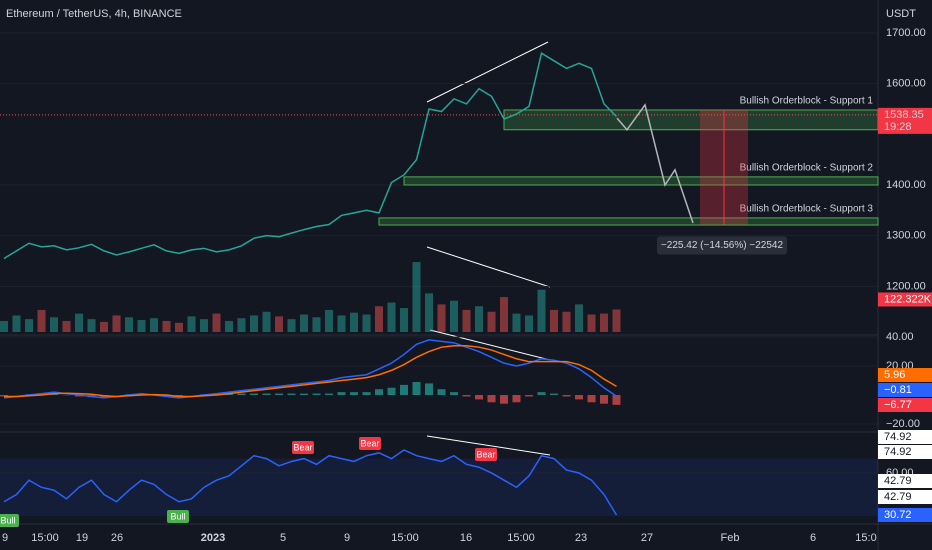 The image size is (932, 550). I want to click on projection, so click(655, 163).